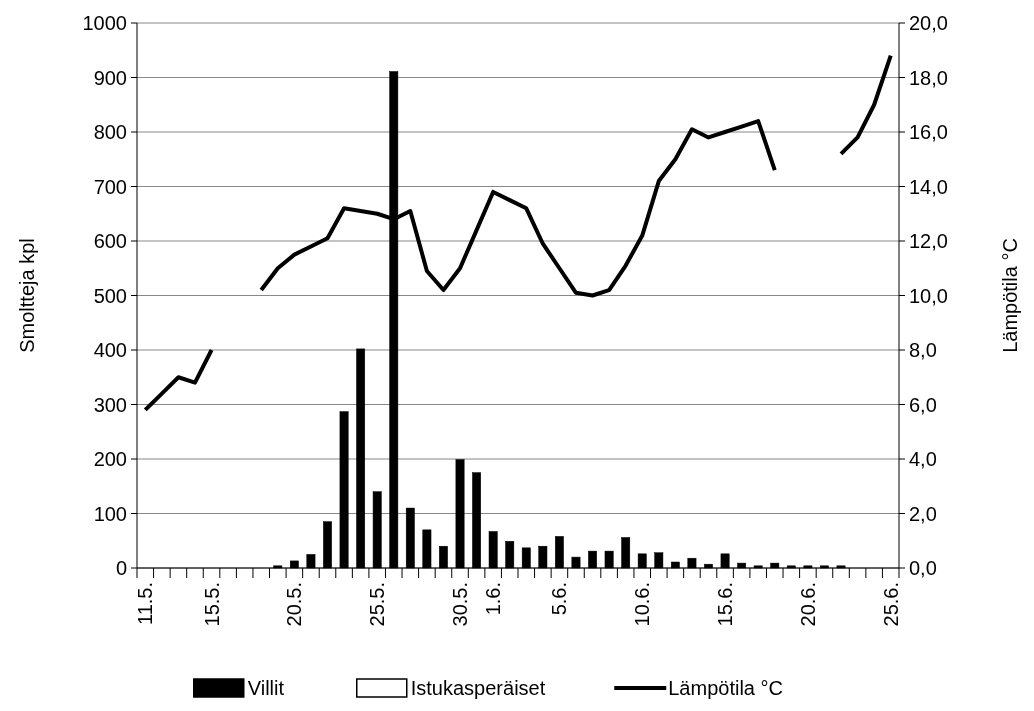 The width and height of the screenshot is (1034, 711). What do you see at coordinates (493, 599) in the screenshot?
I see `x-tick-label: 1.6.` at bounding box center [493, 599].